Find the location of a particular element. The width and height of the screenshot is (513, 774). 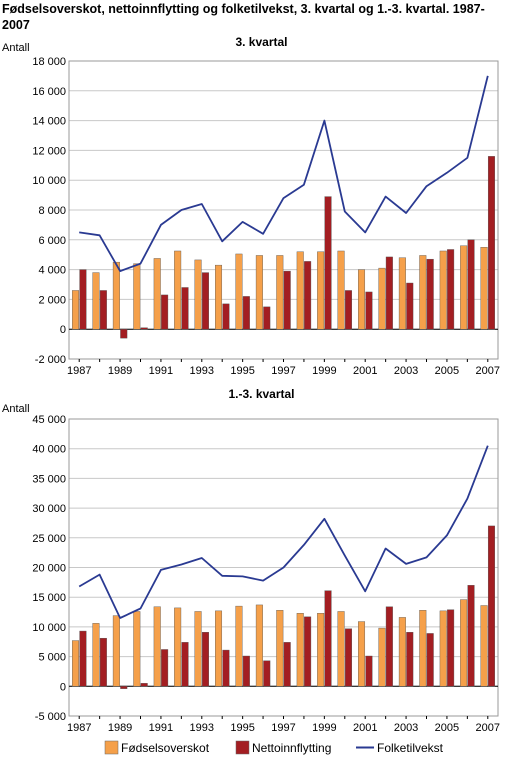

x-tick-label: 1999 is located at coordinates (324, 371).